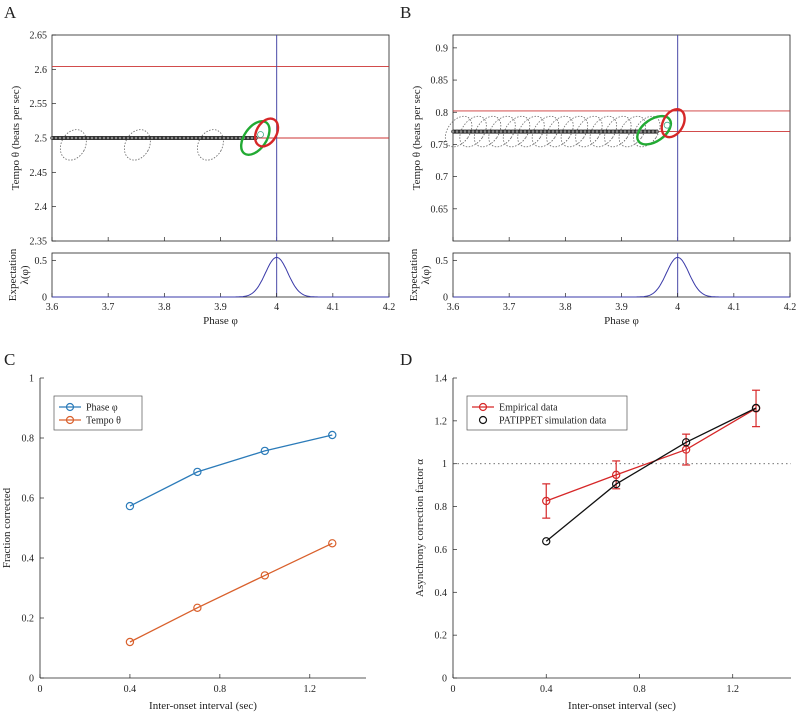  What do you see at coordinates (39, 104) in the screenshot?
I see `y-tick-label: 2.55` at bounding box center [39, 104].